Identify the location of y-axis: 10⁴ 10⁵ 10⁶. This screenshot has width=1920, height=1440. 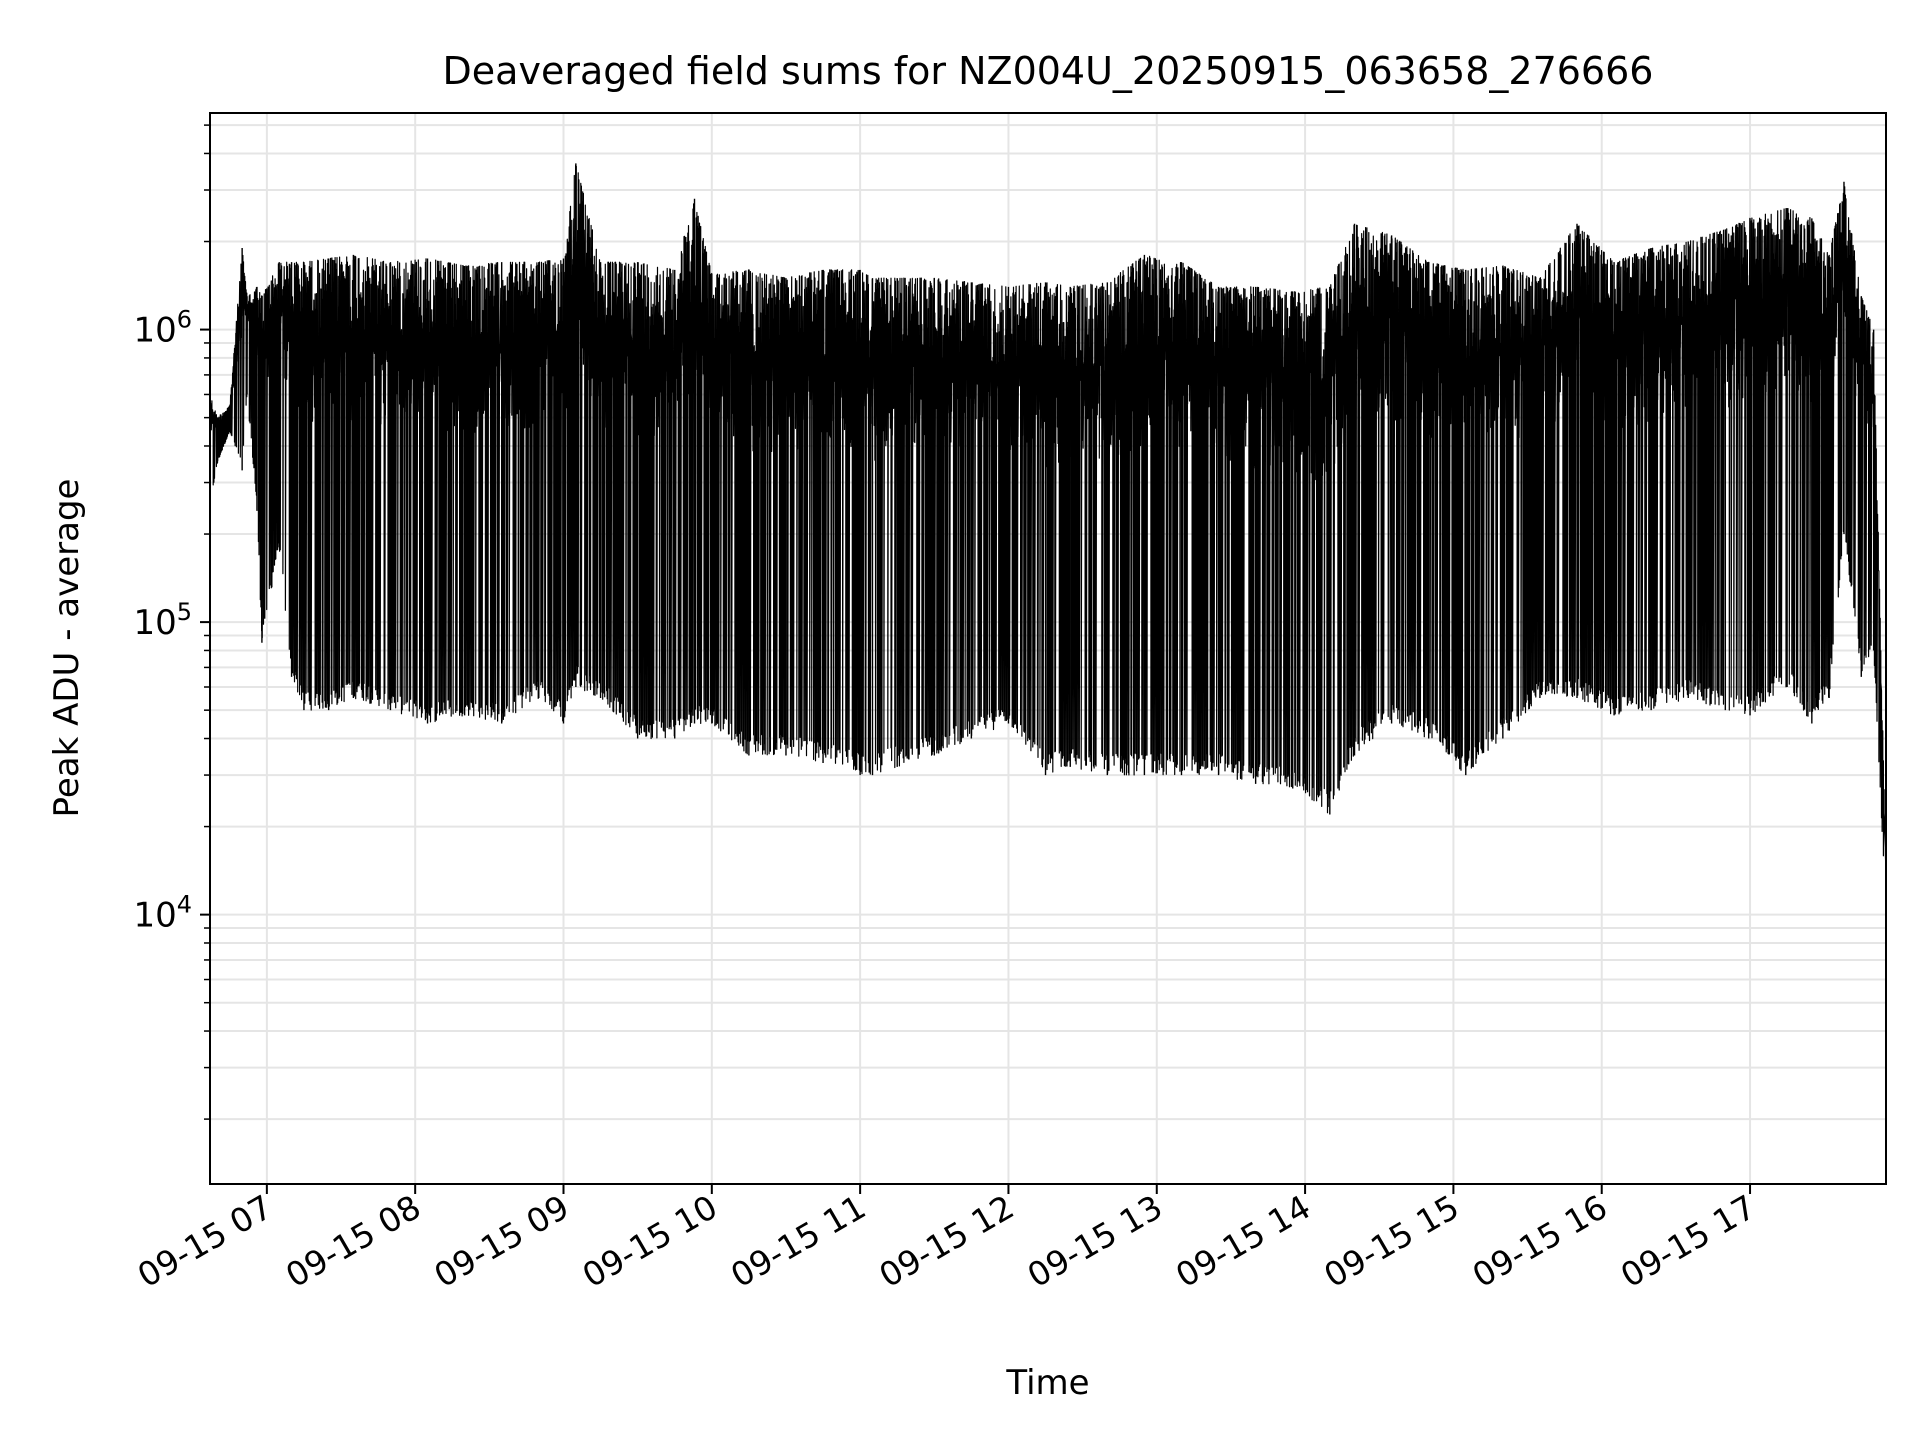
(171, 622).